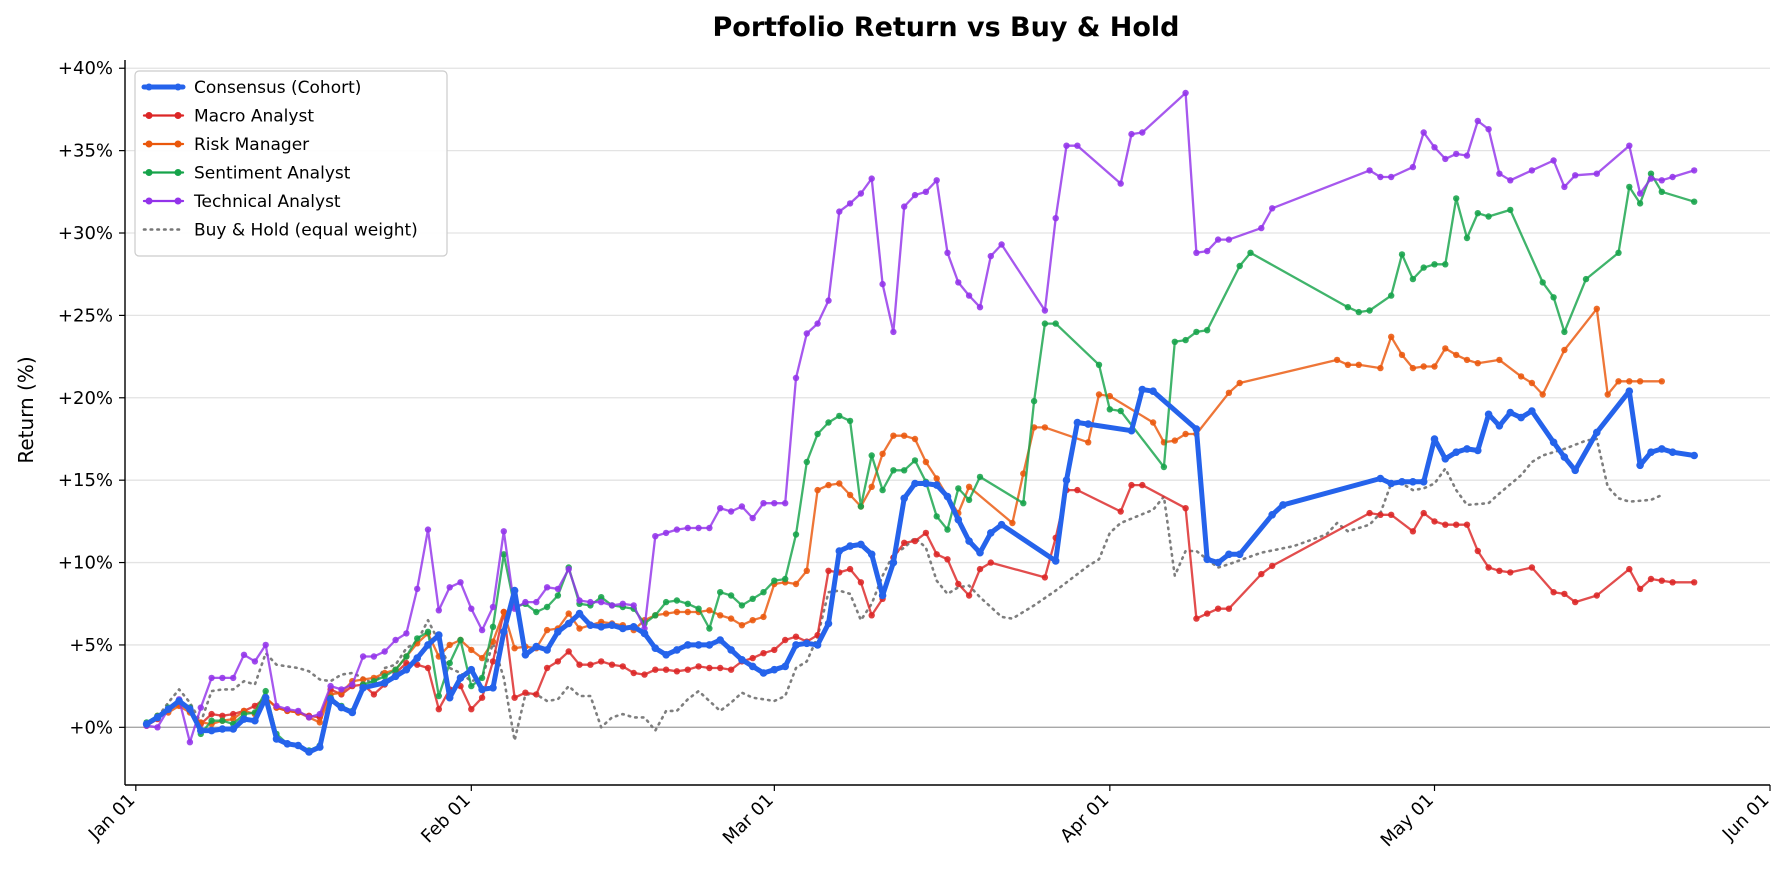 The height and width of the screenshot is (883, 1785). What do you see at coordinates (306, 231) in the screenshot?
I see `legend-label: Buy & Hold (equal weight)` at bounding box center [306, 231].